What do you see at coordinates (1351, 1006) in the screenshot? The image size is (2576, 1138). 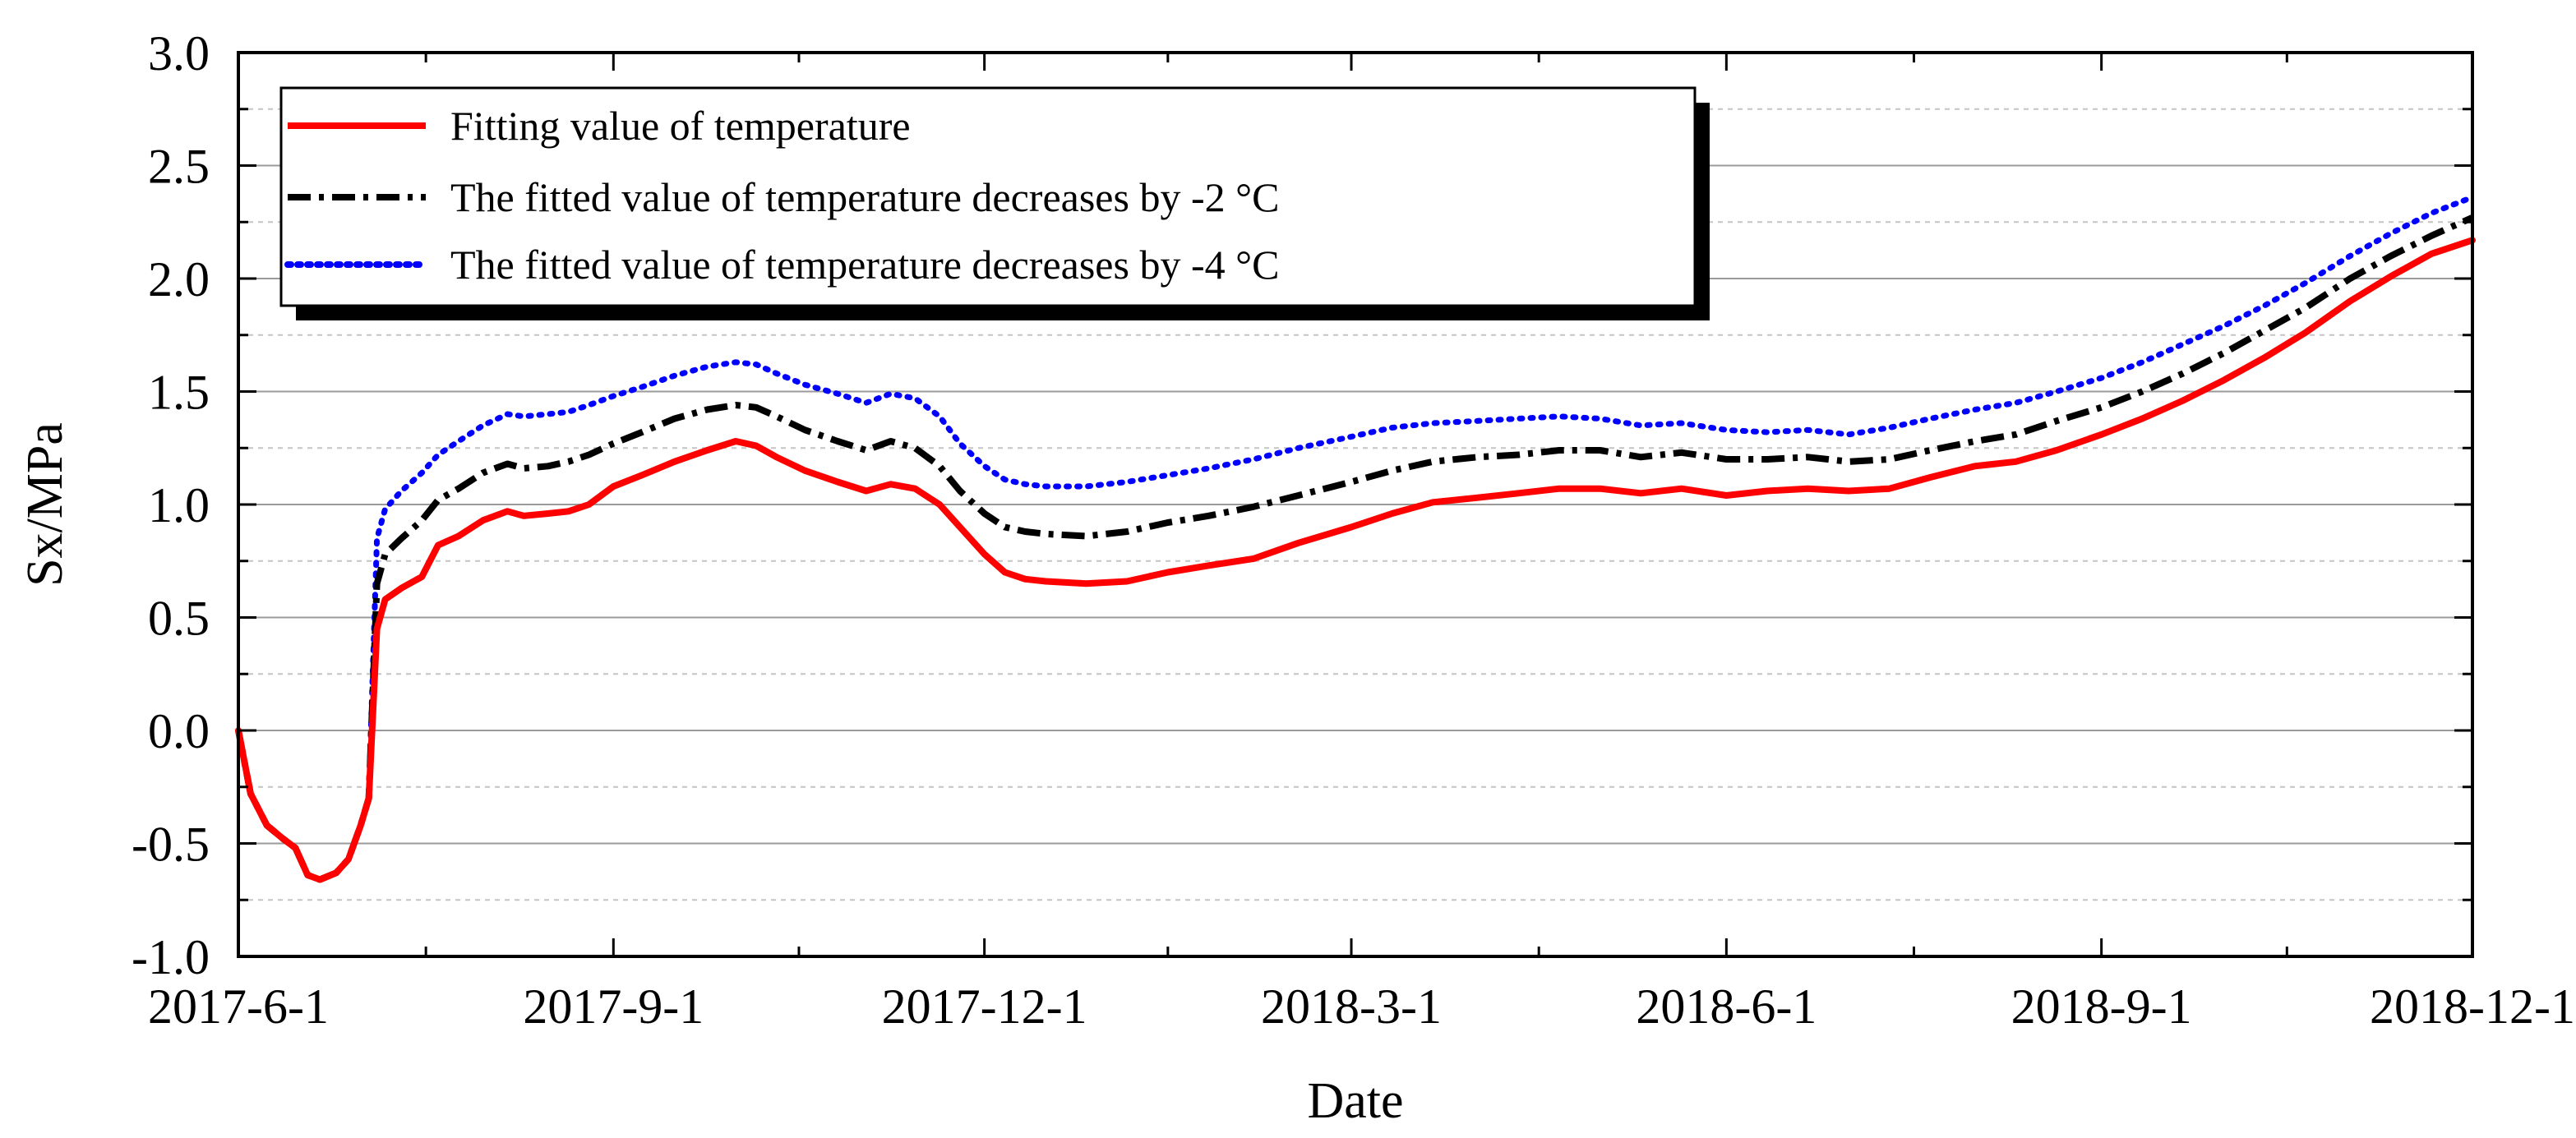 I see `x-tick-label: 2018-3-1` at bounding box center [1351, 1006].